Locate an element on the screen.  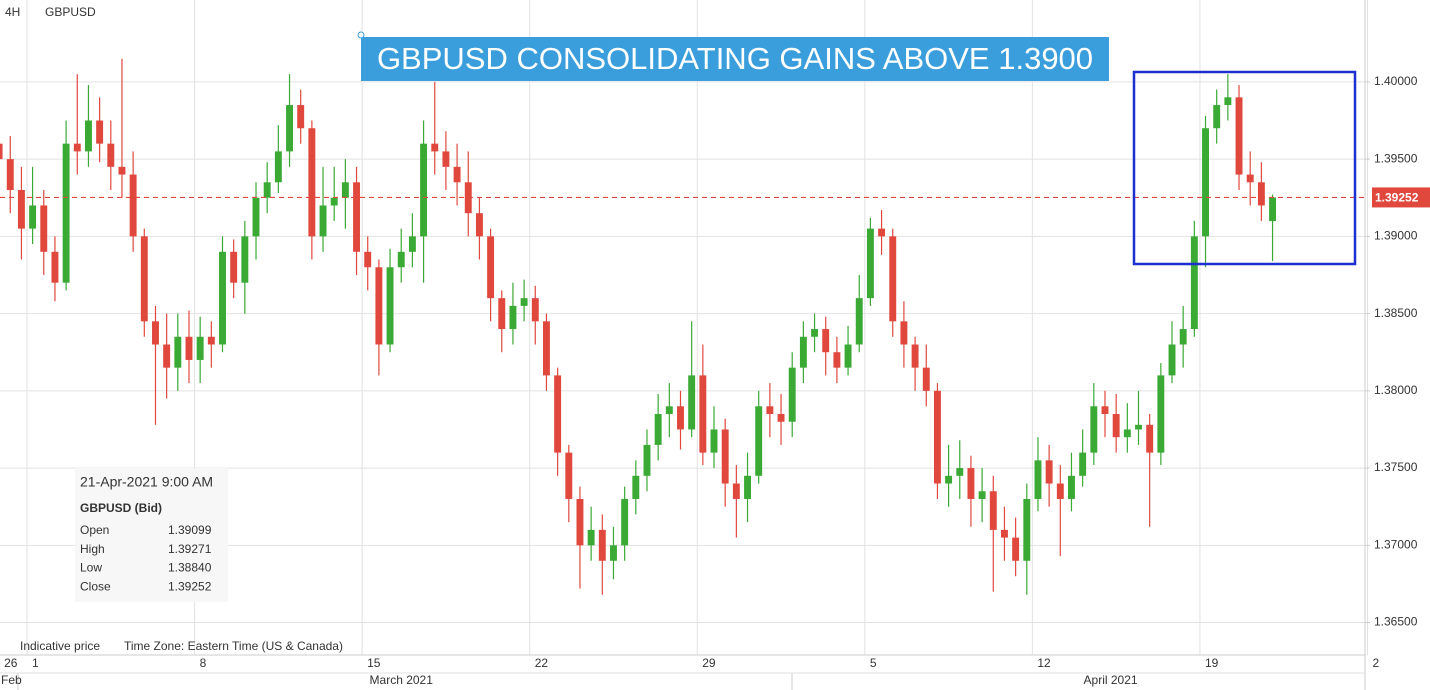
last-price-box is located at coordinates (1401, 197).